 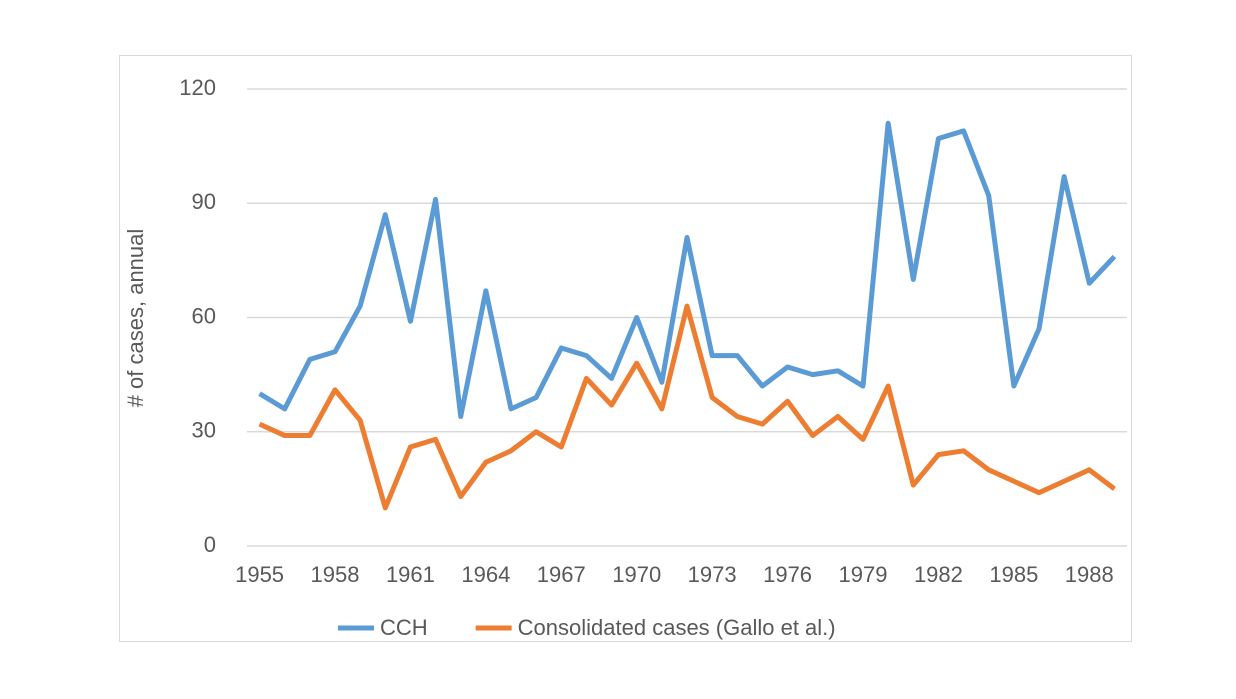 I want to click on y-tick-label: 30, so click(x=204, y=430).